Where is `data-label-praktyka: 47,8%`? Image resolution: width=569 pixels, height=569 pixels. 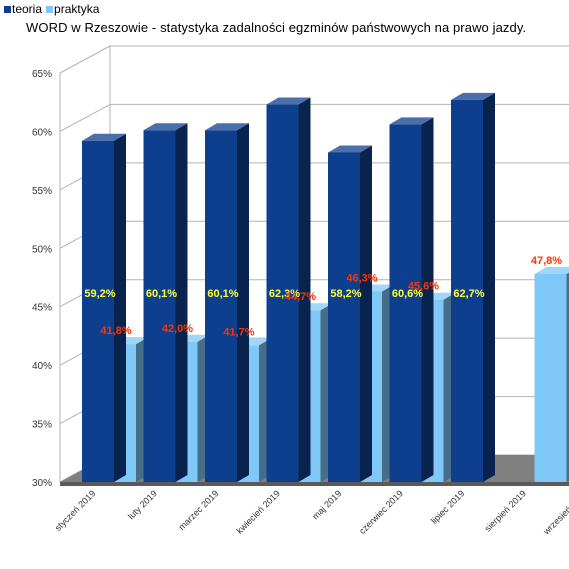
data-label-praktyka: 47,8% is located at coordinates (546, 261).